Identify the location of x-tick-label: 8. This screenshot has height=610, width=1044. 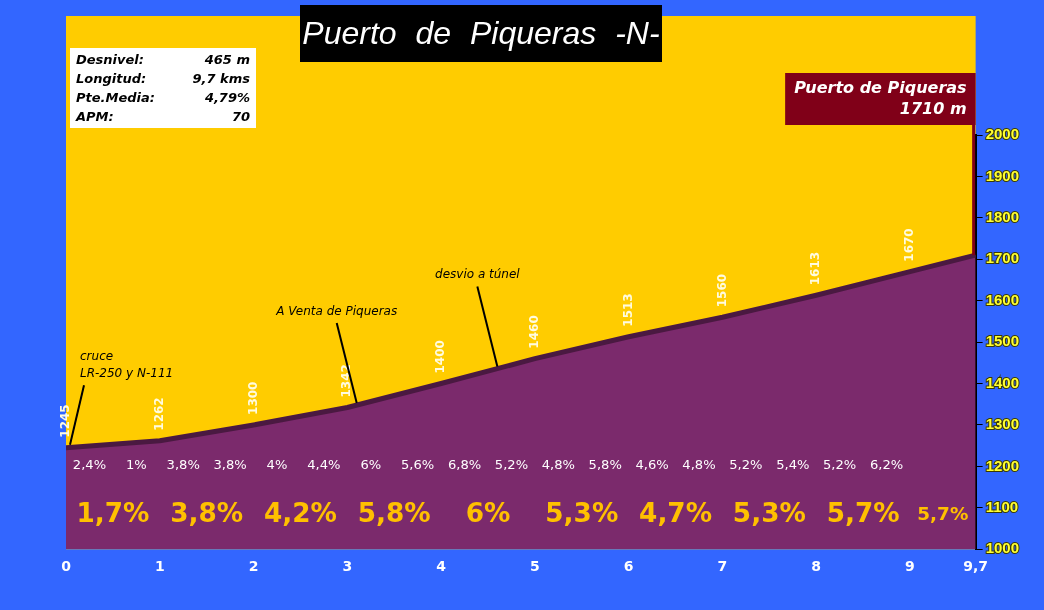
(816, 566).